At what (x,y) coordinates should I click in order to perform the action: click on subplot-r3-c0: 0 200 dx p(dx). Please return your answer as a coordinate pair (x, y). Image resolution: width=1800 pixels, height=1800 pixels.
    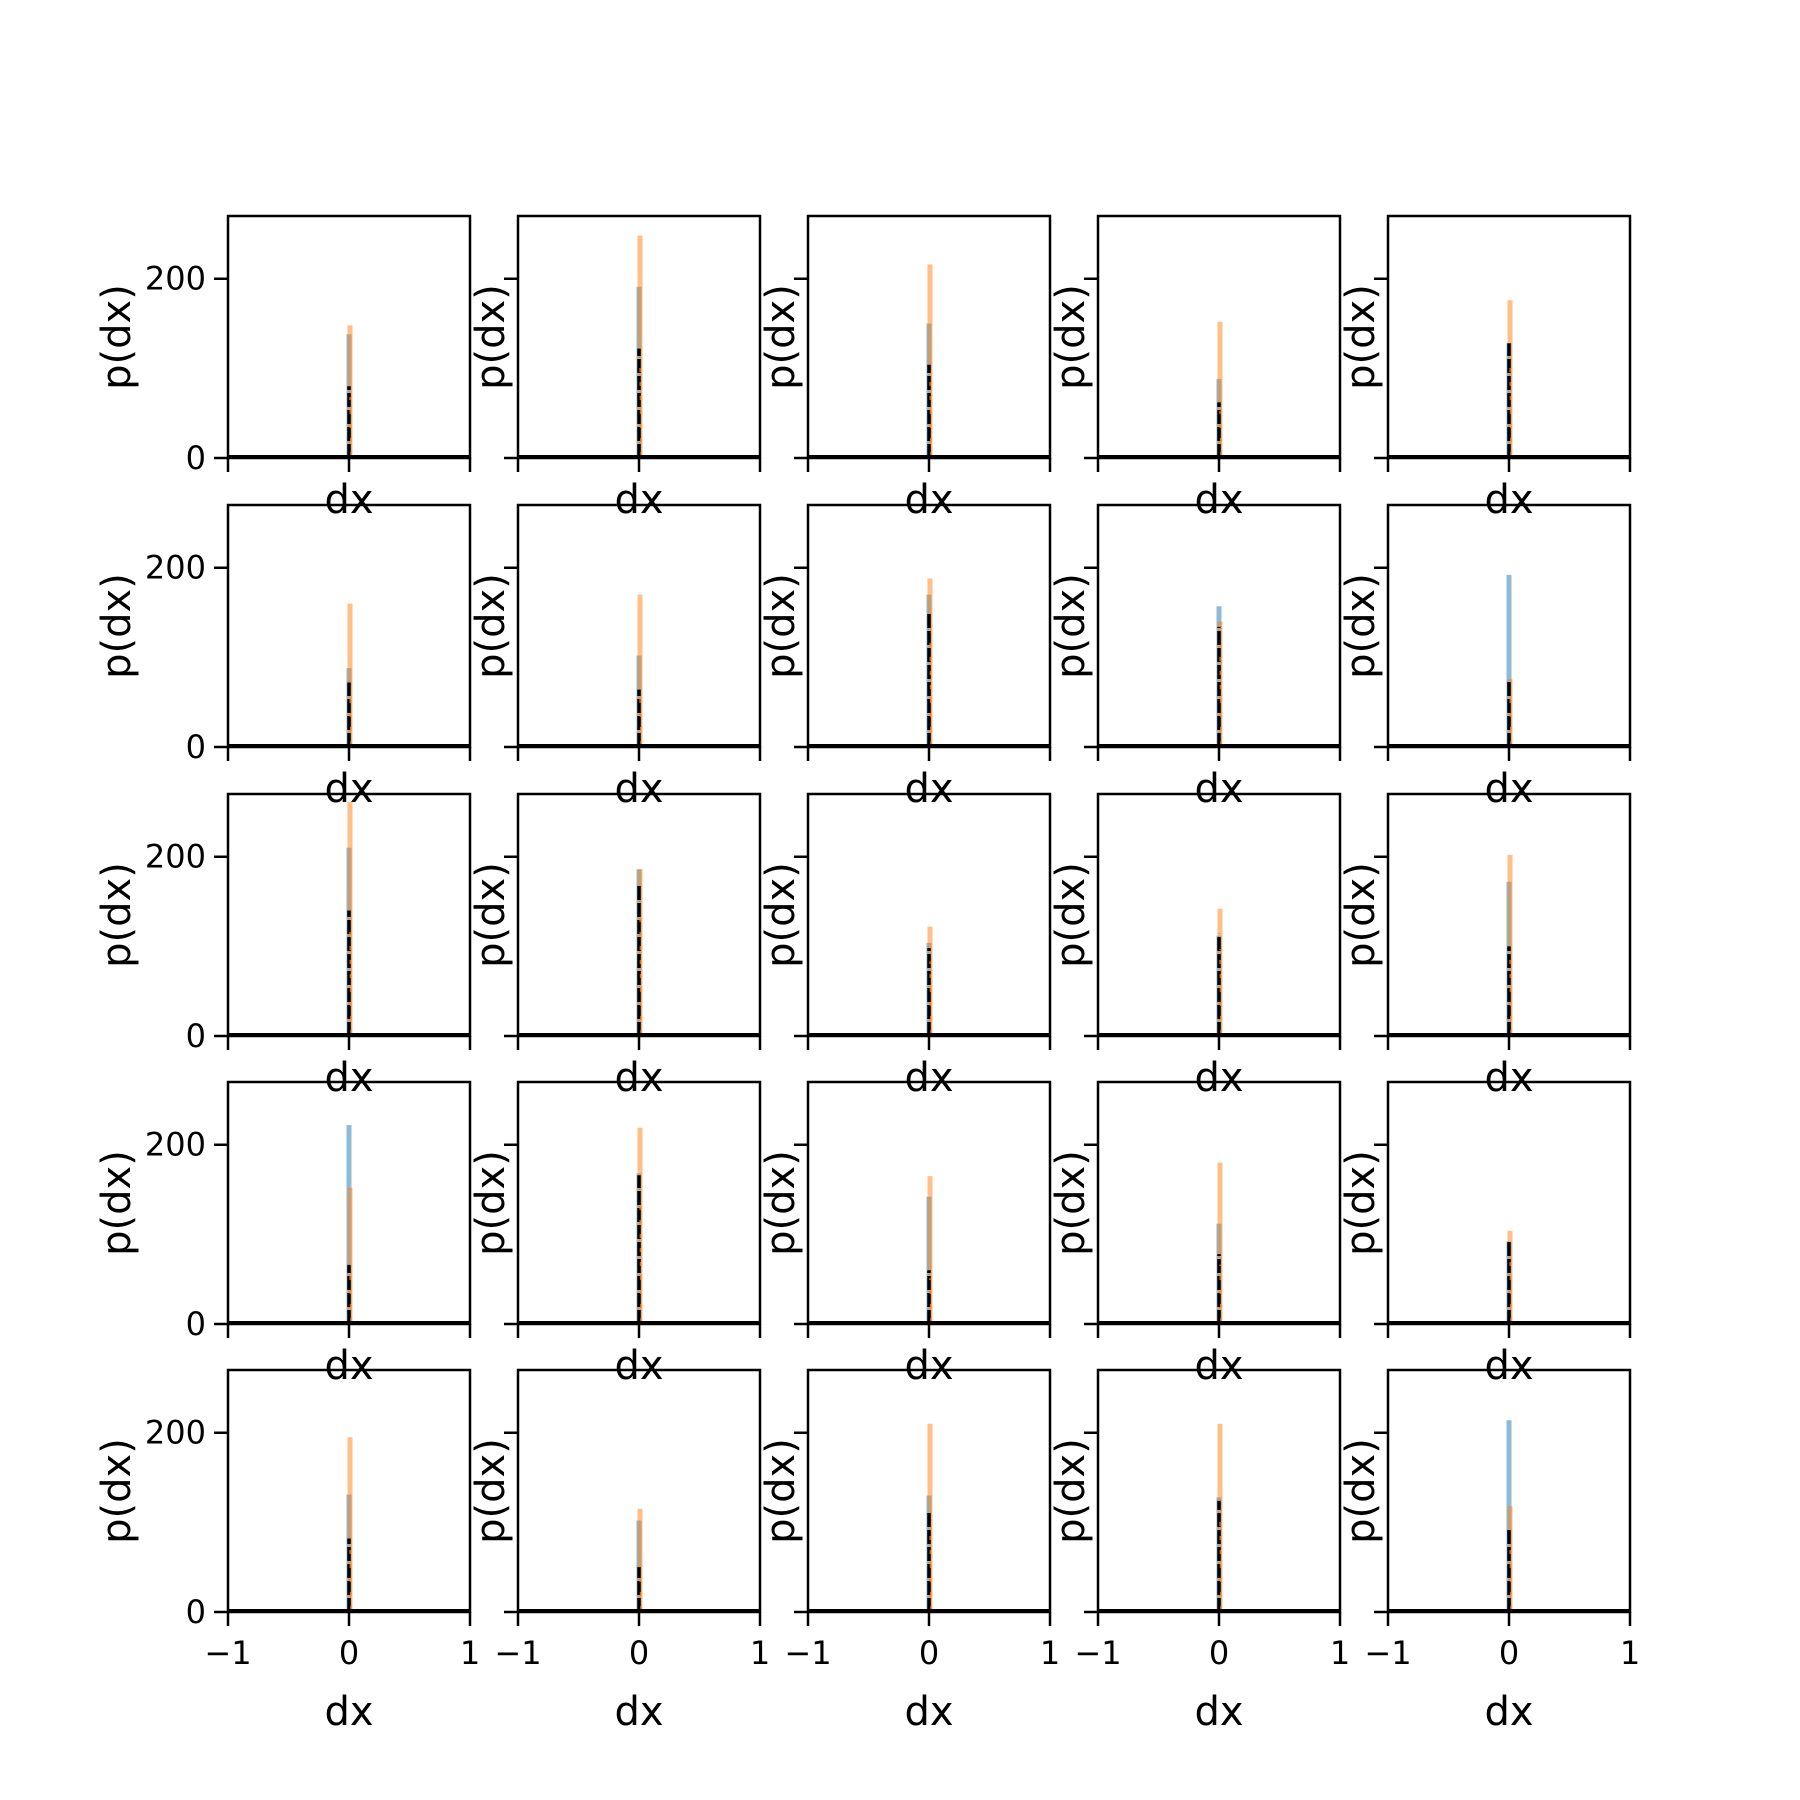
    Looking at the image, I should click on (283, 1234).